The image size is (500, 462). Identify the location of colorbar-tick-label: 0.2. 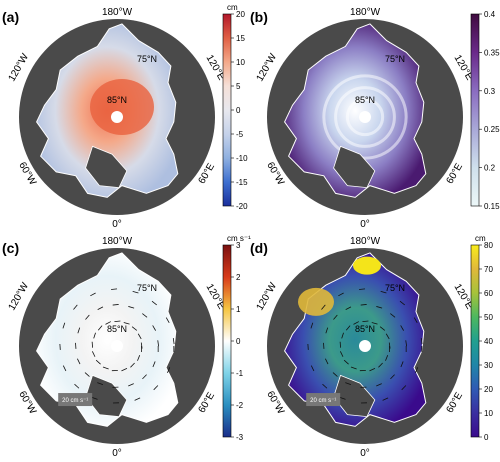
(490, 168).